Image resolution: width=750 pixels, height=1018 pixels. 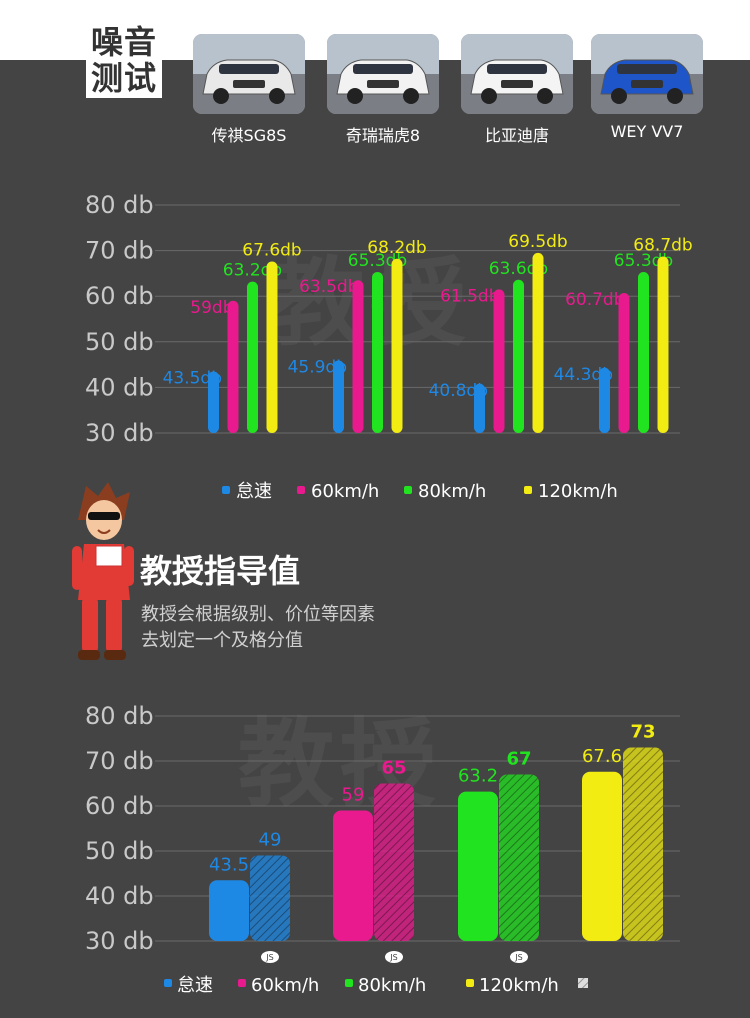 I want to click on data-label: 68.7db, so click(x=662, y=246).